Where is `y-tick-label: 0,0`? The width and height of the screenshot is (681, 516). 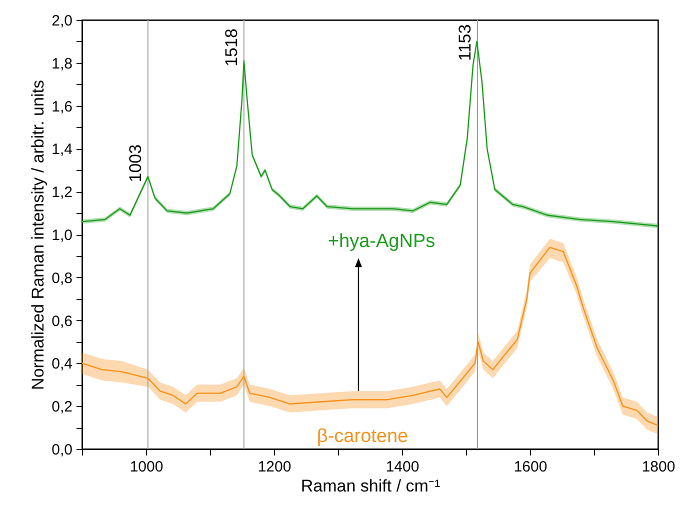
y-tick-label: 0,0 is located at coordinates (62, 450).